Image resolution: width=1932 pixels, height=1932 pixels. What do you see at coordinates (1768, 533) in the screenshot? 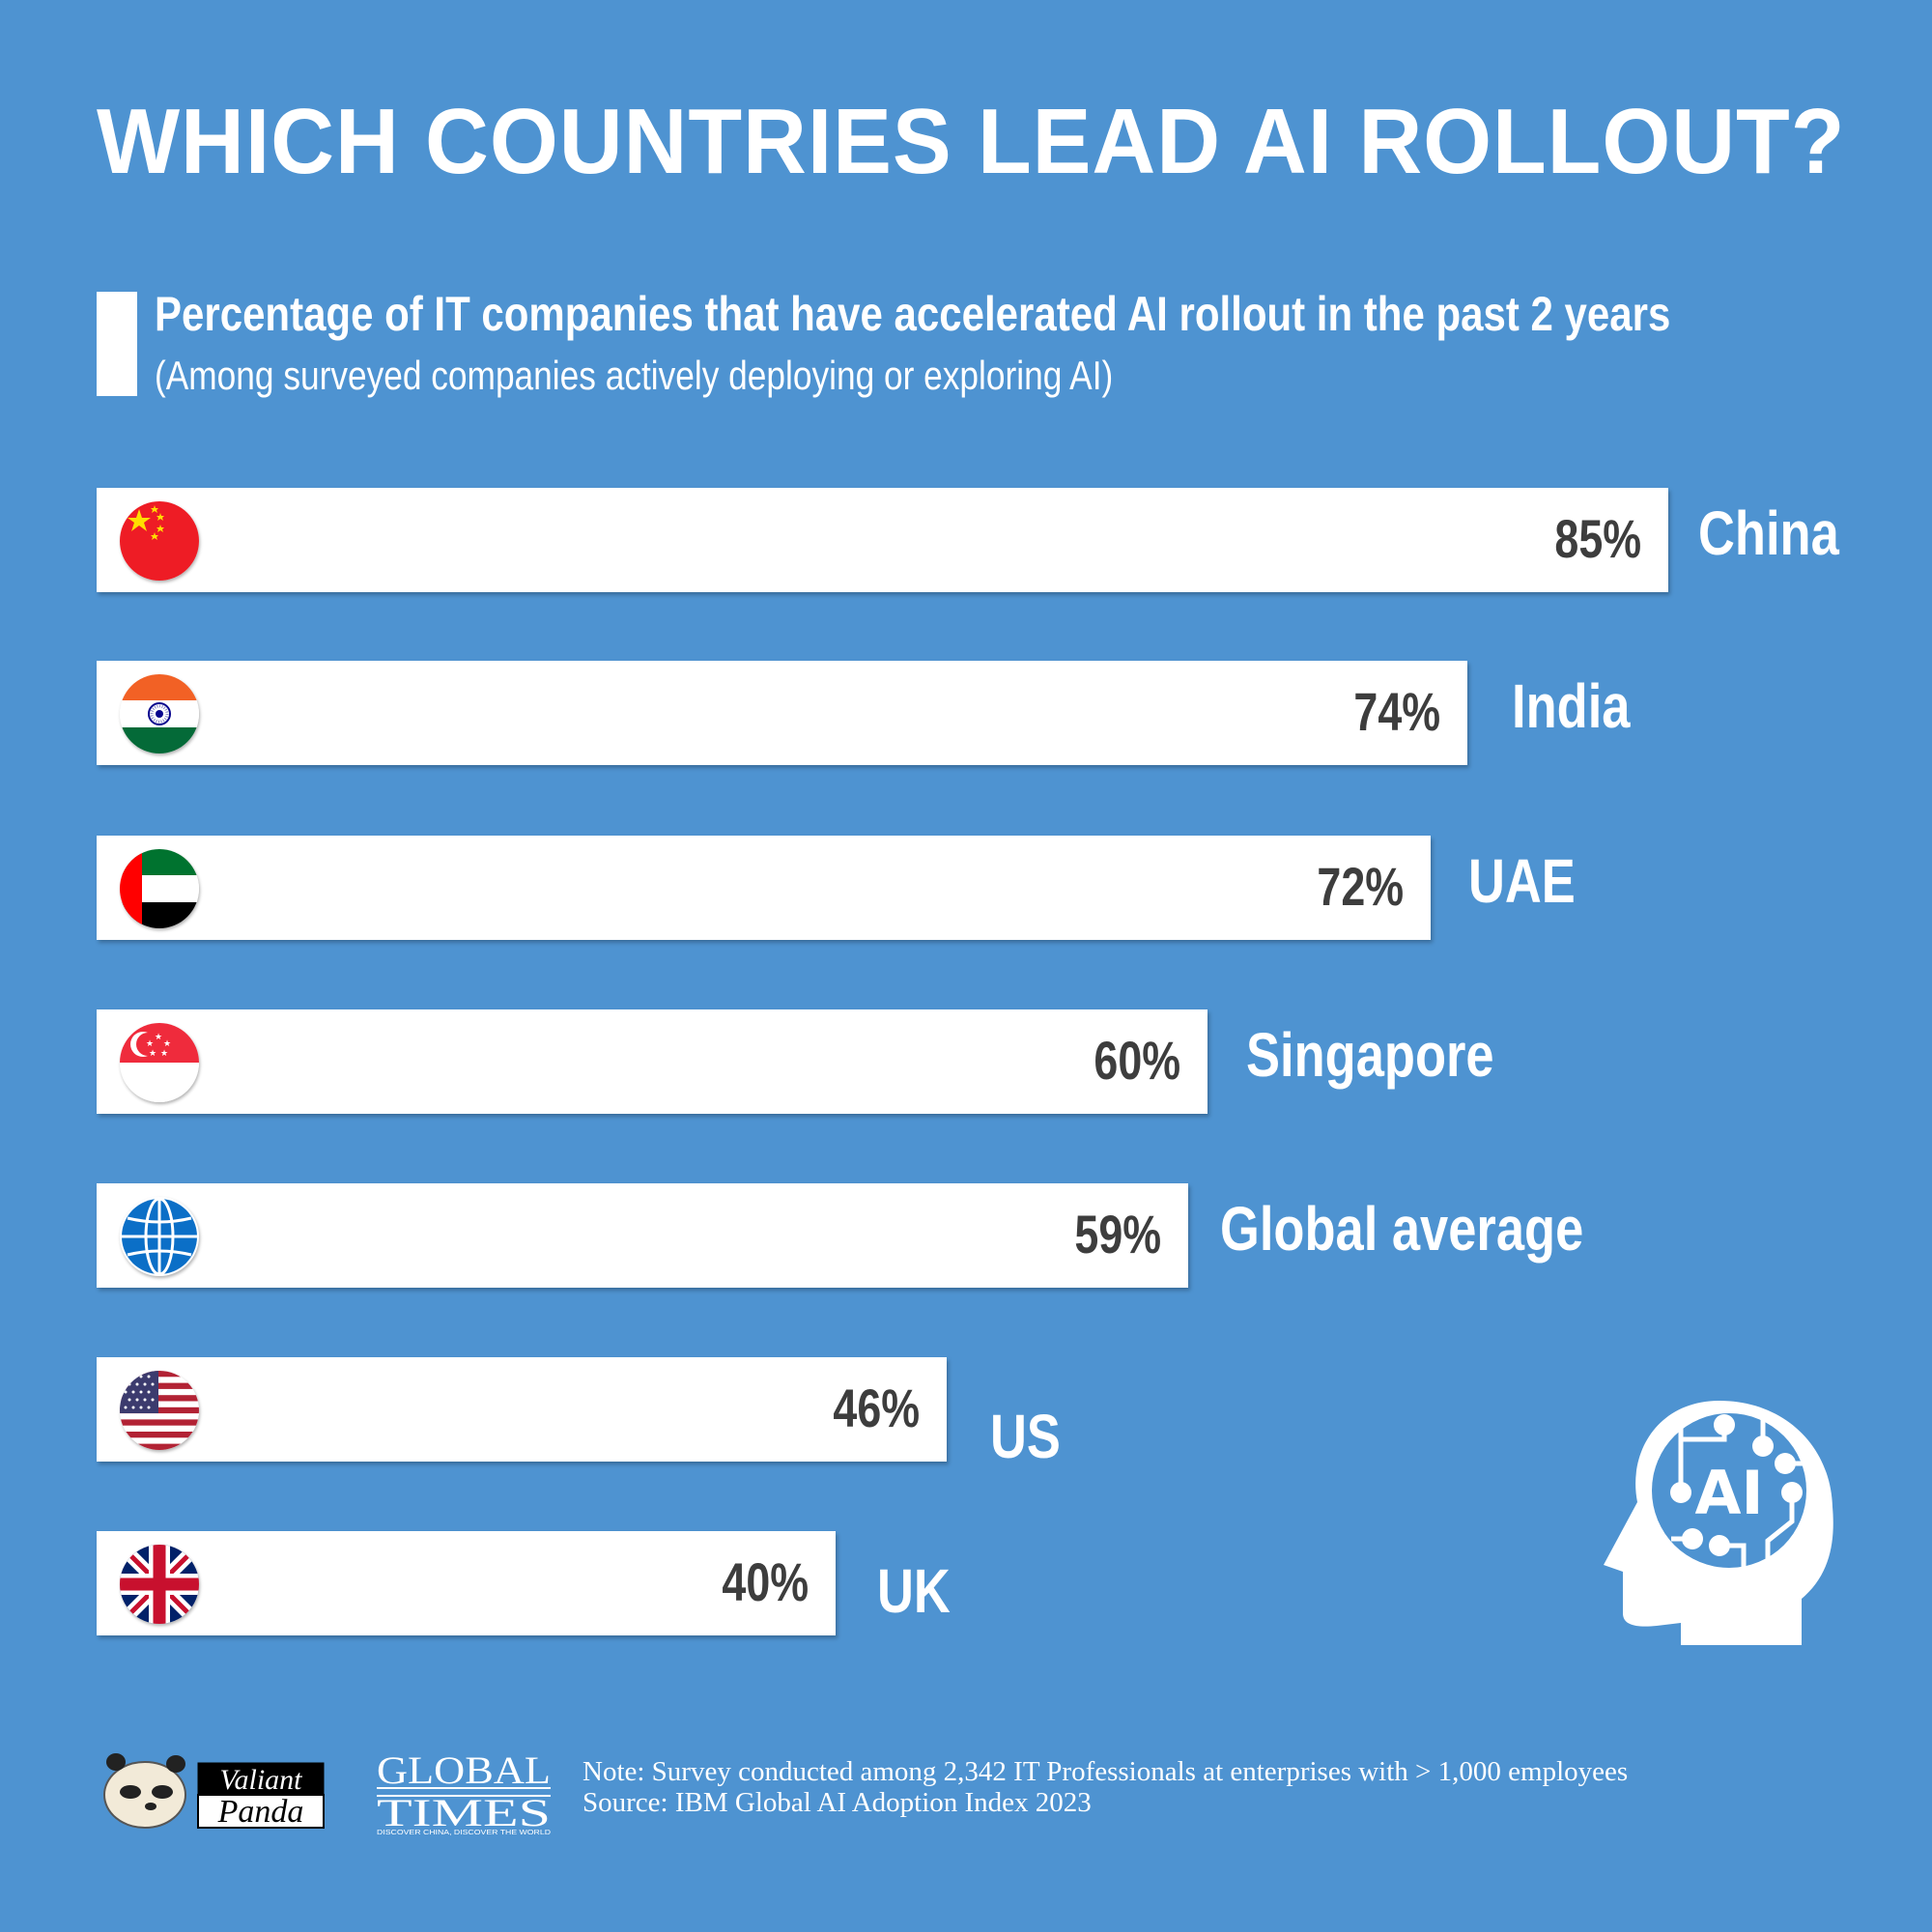
I see `bar-label-china: China` at bounding box center [1768, 533].